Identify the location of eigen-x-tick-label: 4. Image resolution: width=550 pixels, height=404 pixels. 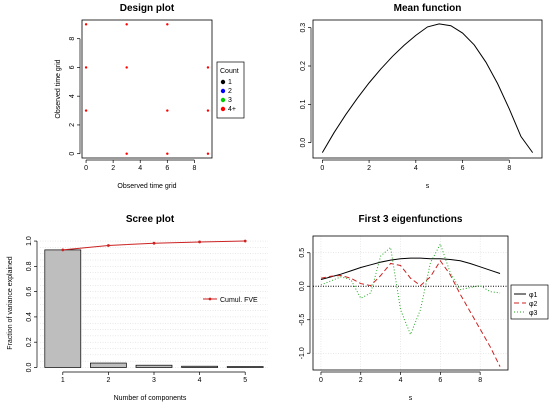
(401, 380).